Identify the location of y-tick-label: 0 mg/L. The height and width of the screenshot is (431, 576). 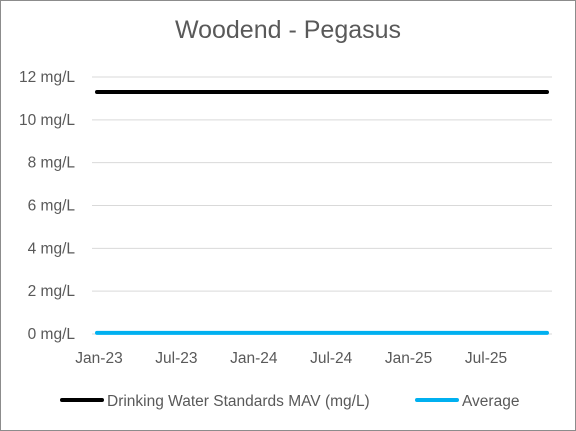
(52, 334).